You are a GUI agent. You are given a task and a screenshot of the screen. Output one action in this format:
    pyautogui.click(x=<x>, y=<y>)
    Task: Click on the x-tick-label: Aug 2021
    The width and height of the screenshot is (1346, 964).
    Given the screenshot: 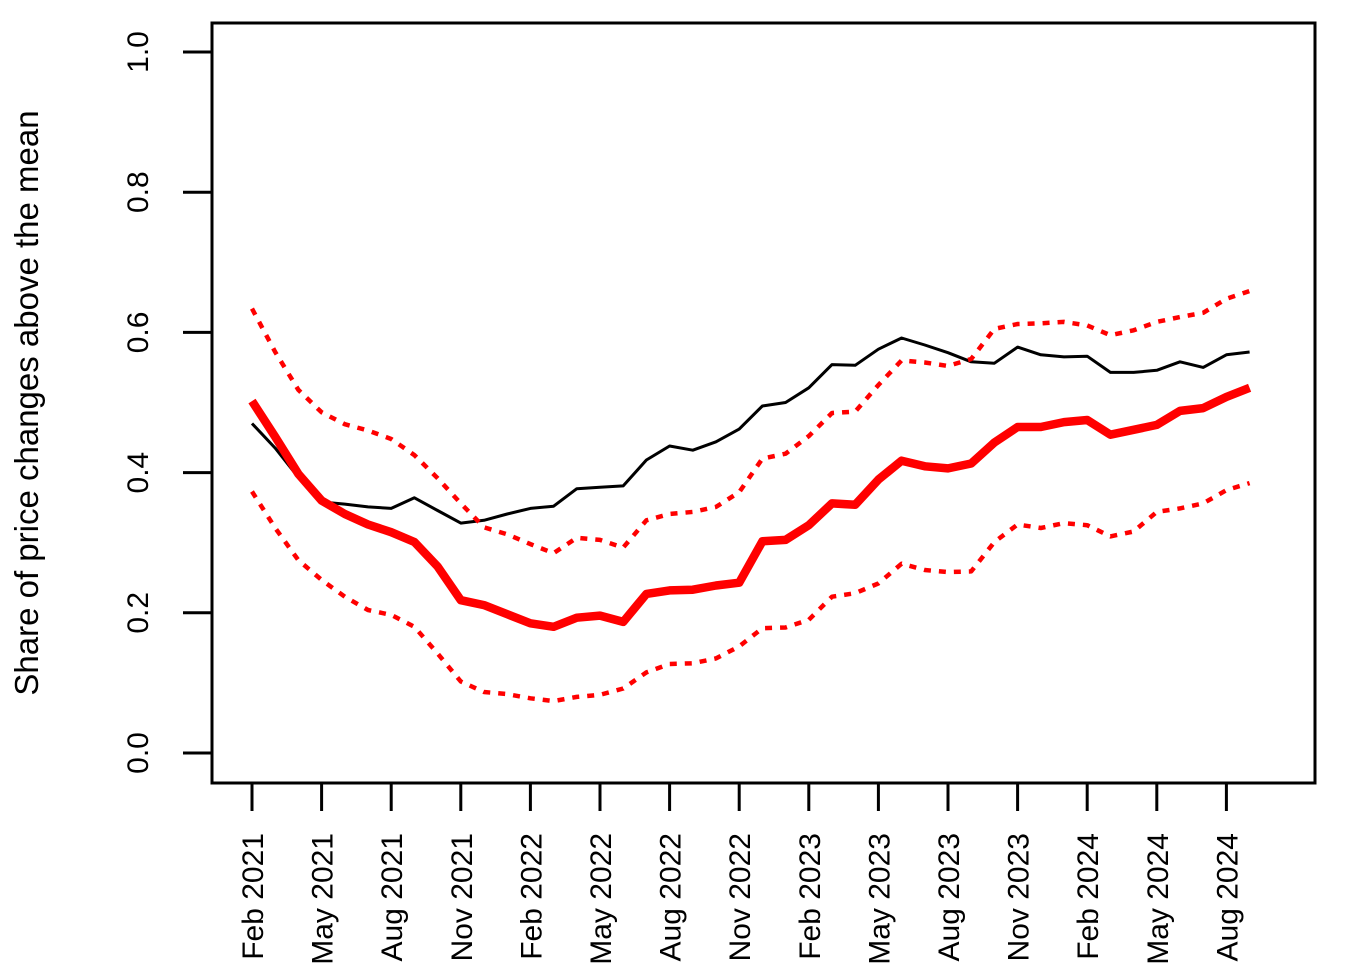 What is the action you would take?
    pyautogui.click(x=392, y=897)
    